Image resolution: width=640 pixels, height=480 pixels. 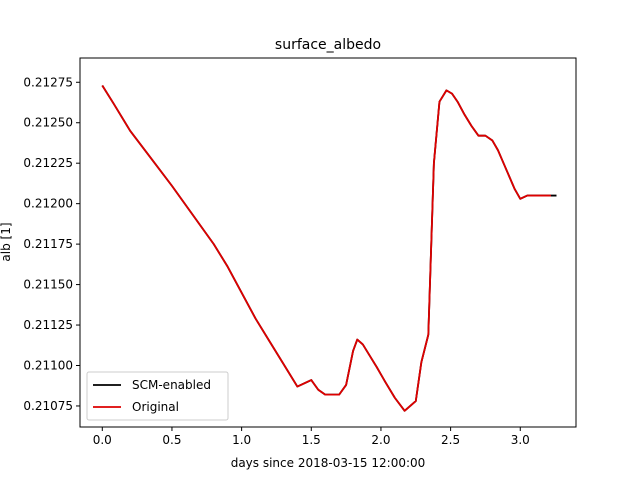 What do you see at coordinates (48, 123) in the screenshot?
I see `y-tick-label: 0.21250` at bounding box center [48, 123].